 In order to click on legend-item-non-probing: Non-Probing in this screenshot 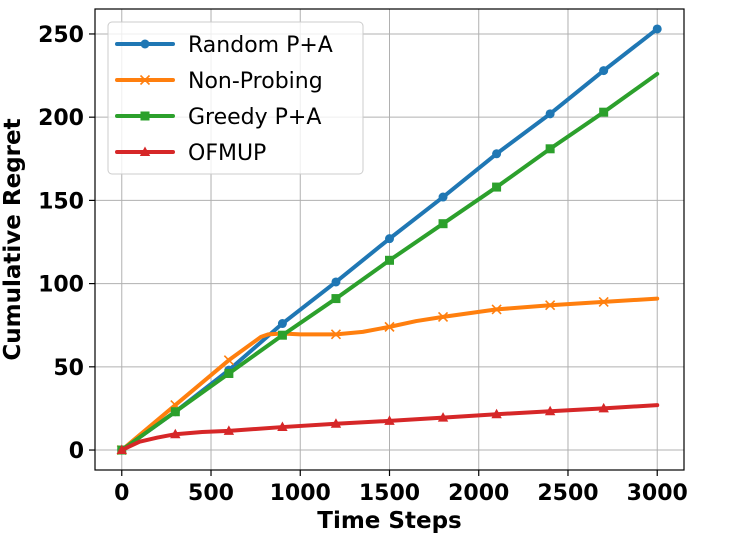, I will do `click(219, 81)`.